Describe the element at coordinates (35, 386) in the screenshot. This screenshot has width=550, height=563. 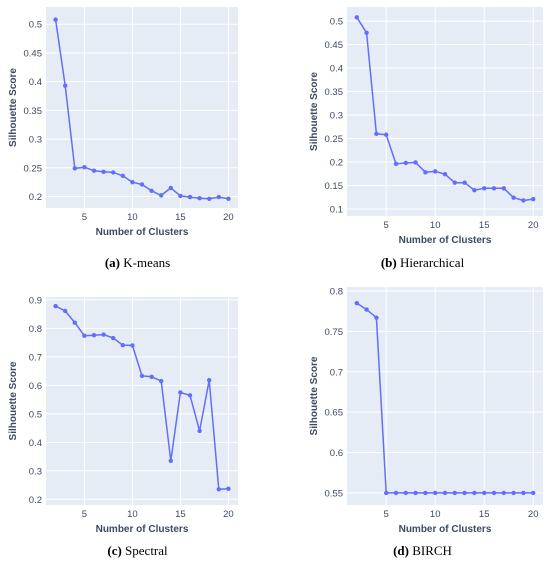
I see `y-tick-label-c: 0.6` at that location.